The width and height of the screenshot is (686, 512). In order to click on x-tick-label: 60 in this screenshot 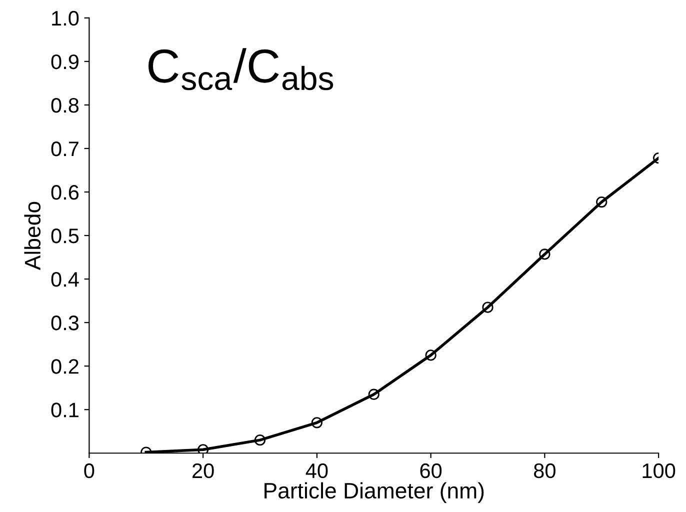, I will do `click(431, 470)`.